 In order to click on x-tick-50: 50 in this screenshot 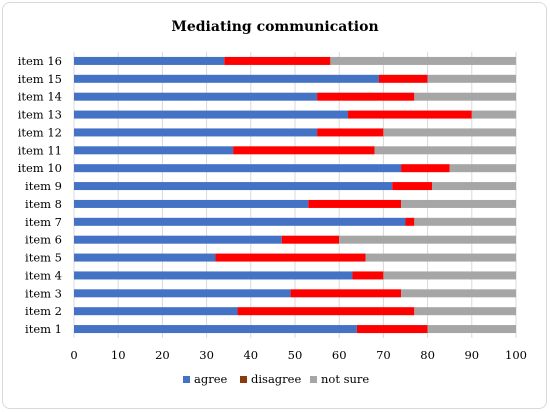, I will do `click(295, 355)`.